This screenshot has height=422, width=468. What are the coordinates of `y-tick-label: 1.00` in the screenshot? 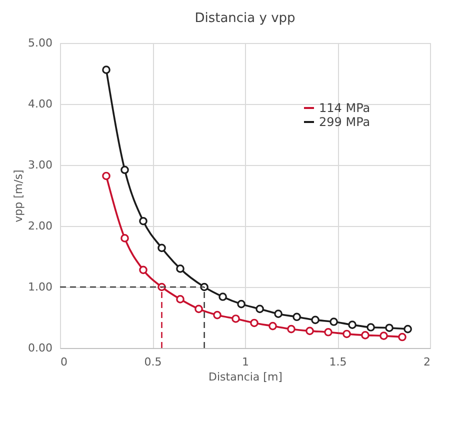 It's located at (40, 287).